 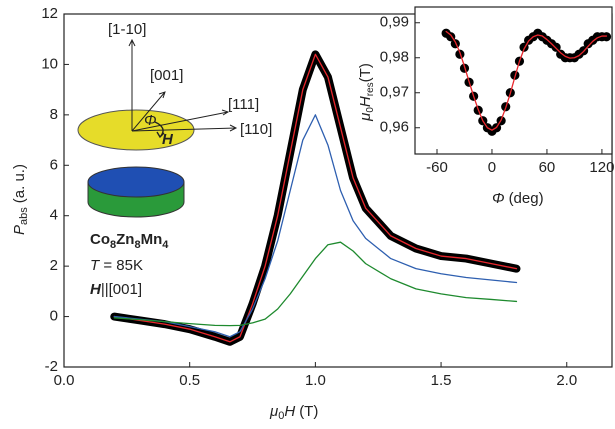 I want to click on x-tick-label: 1.0, so click(x=315, y=380).